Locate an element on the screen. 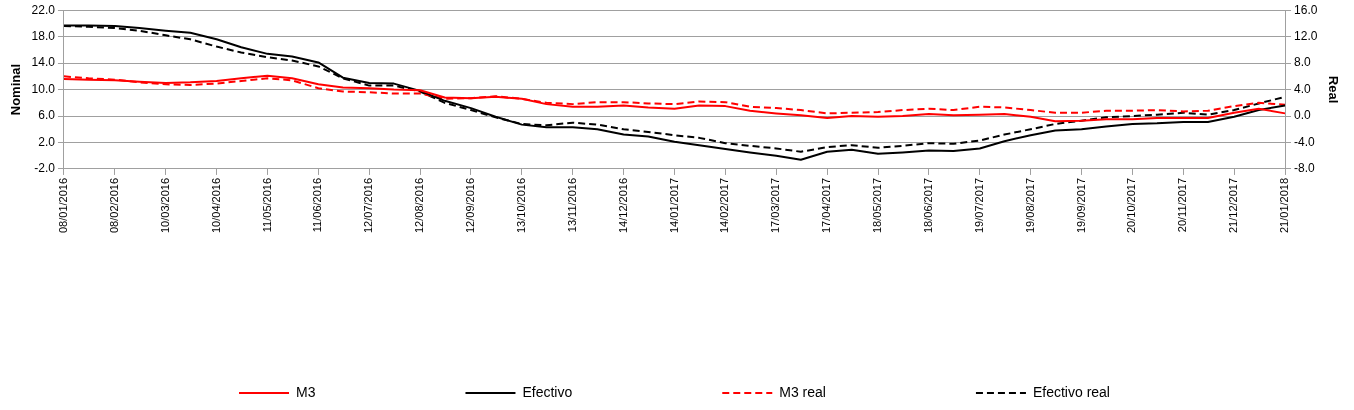 The height and width of the screenshot is (410, 1354). x-tick-label: 08/01/2016 is located at coordinates (62, 205).